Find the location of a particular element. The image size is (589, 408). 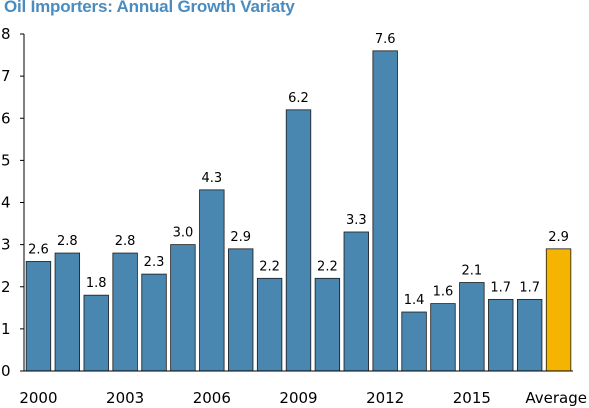

data-label: 6.2 is located at coordinates (298, 98).